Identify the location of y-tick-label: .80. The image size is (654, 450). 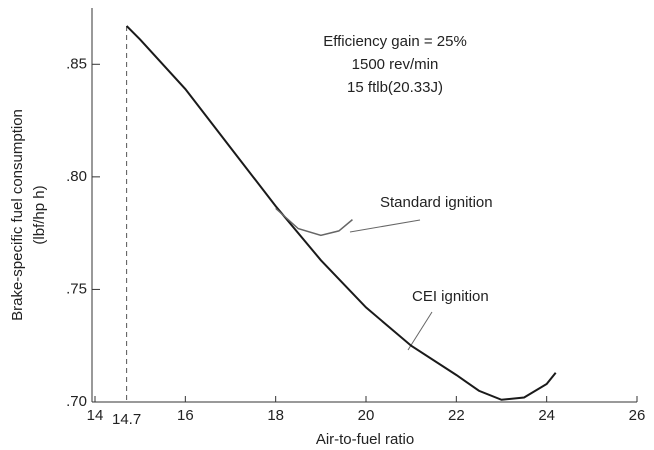
(76, 176).